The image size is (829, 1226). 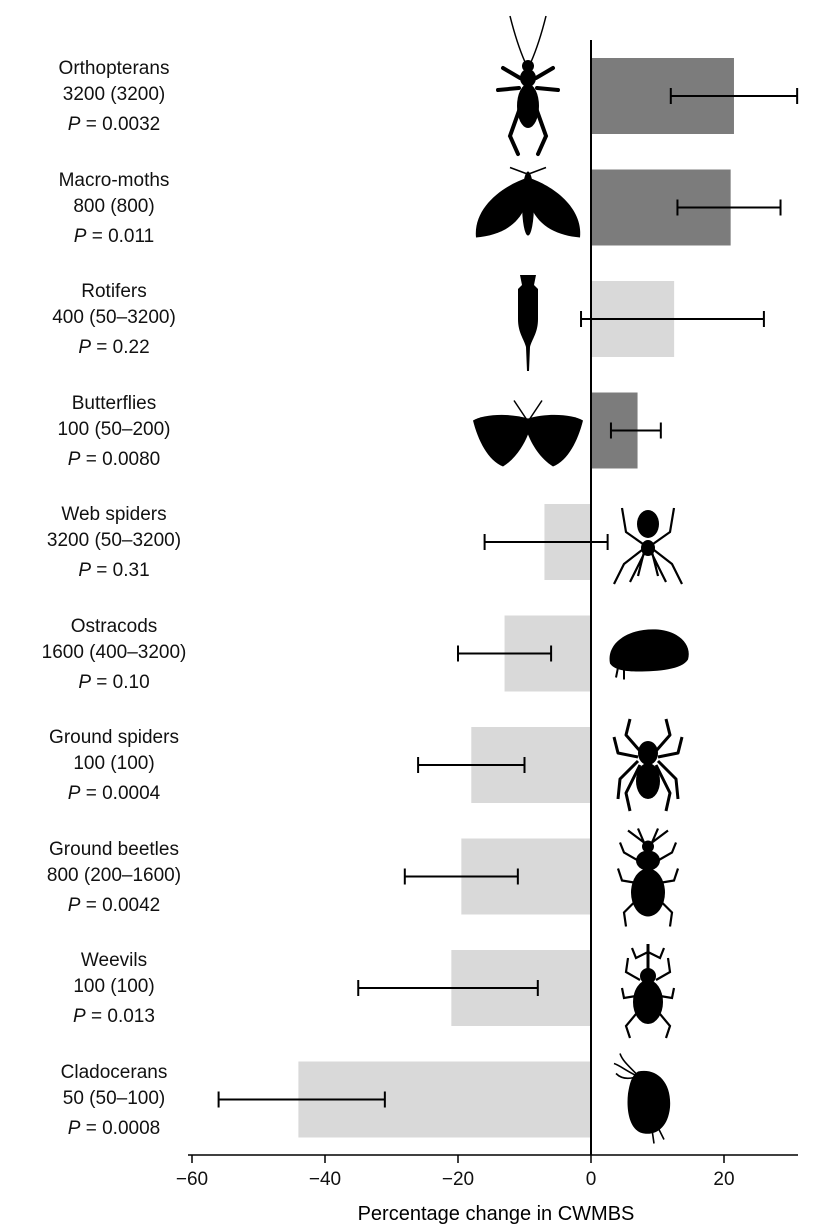 I want to click on category-label: Ostracods 1600 (400–3200) P = 0.10, so click(x=114, y=655).